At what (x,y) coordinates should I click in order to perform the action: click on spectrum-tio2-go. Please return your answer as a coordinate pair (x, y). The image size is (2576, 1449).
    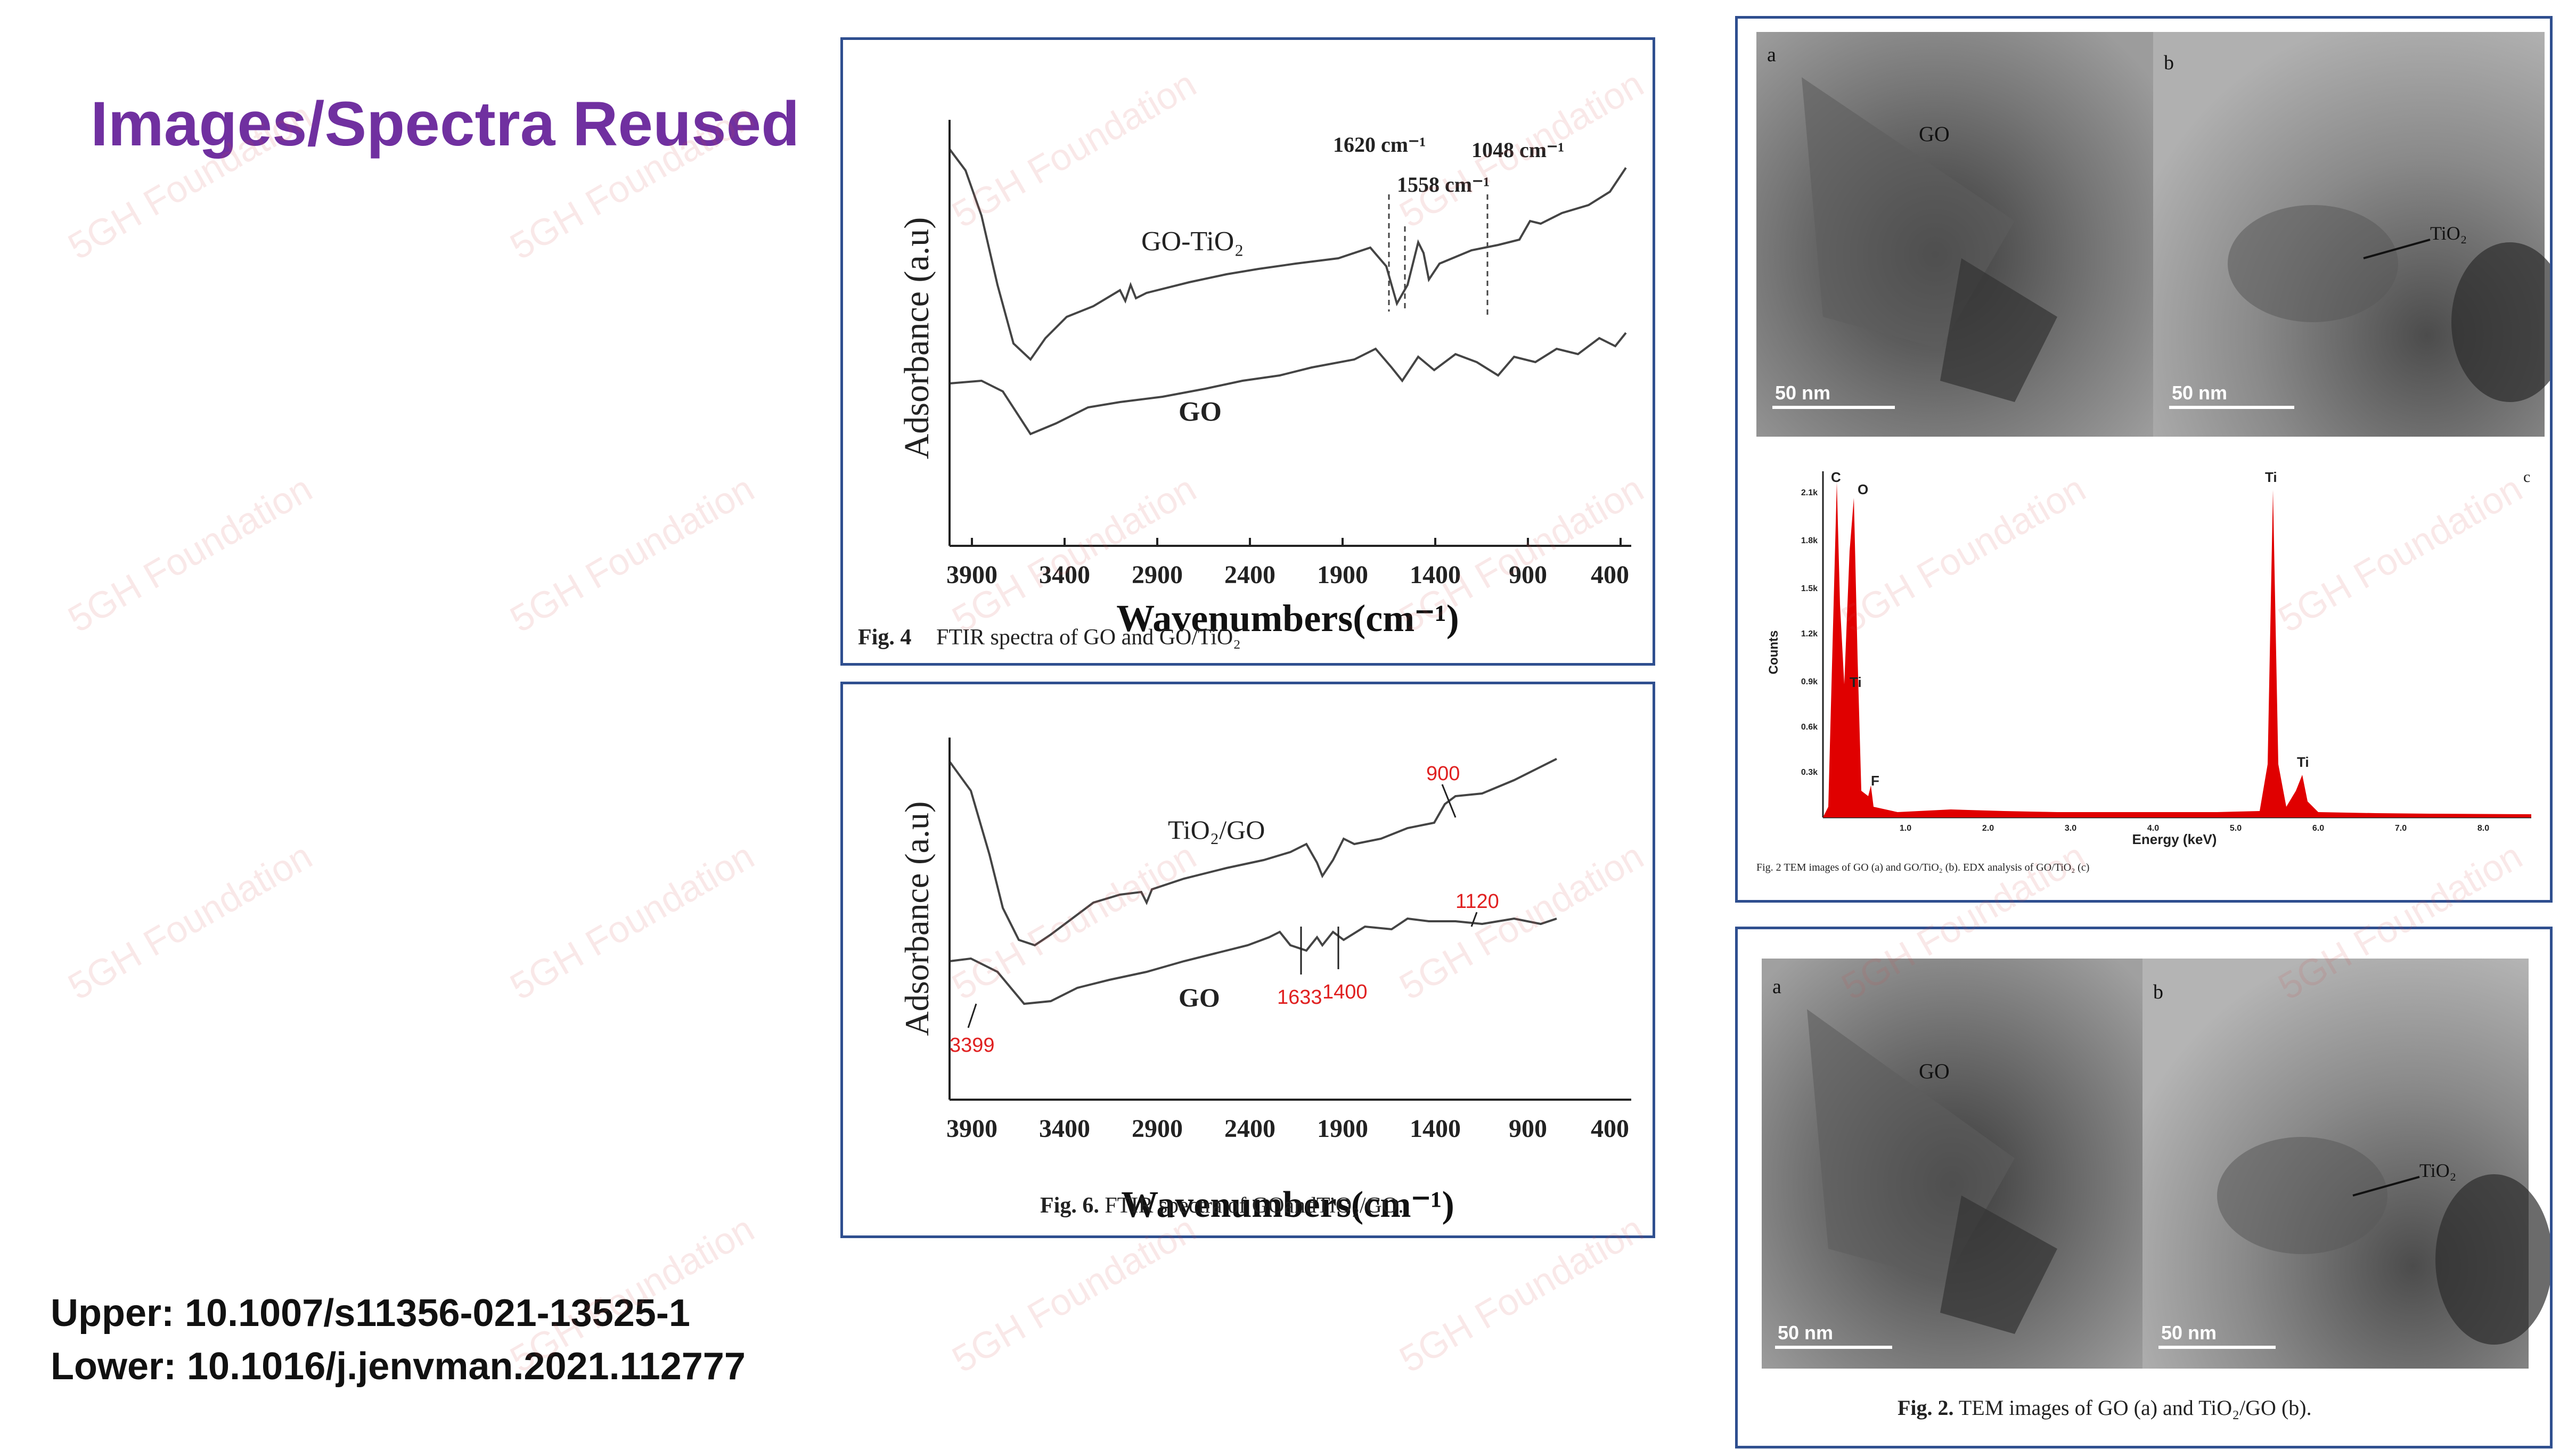
    Looking at the image, I should click on (1252, 852).